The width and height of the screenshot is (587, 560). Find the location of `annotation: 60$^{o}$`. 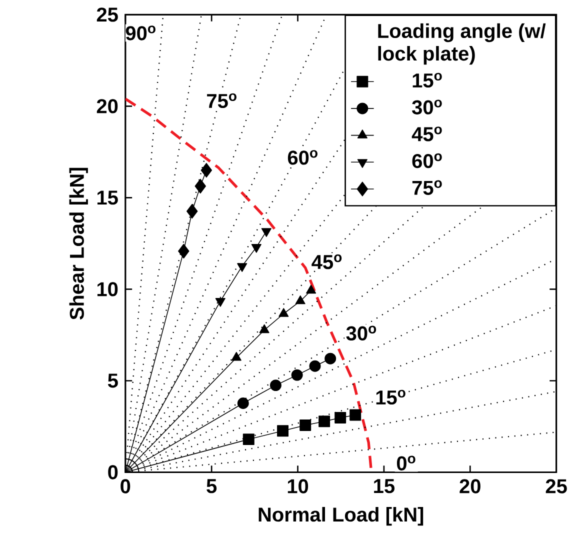

annotation: 60$^{o}$ is located at coordinates (303, 157).